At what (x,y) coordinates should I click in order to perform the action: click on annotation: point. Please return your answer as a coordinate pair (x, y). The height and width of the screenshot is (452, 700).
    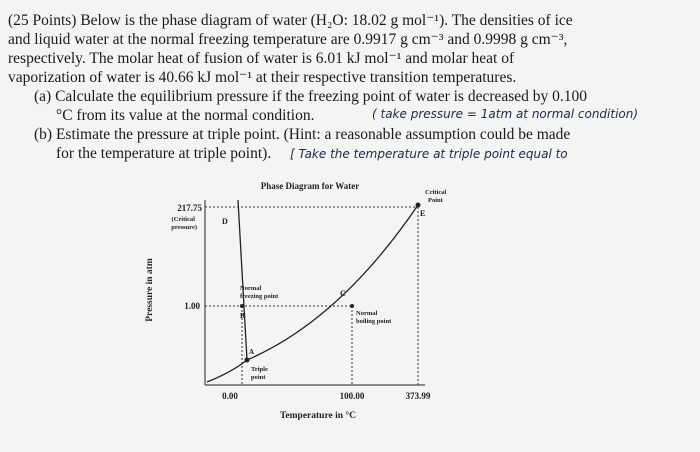
    Looking at the image, I should click on (258, 377).